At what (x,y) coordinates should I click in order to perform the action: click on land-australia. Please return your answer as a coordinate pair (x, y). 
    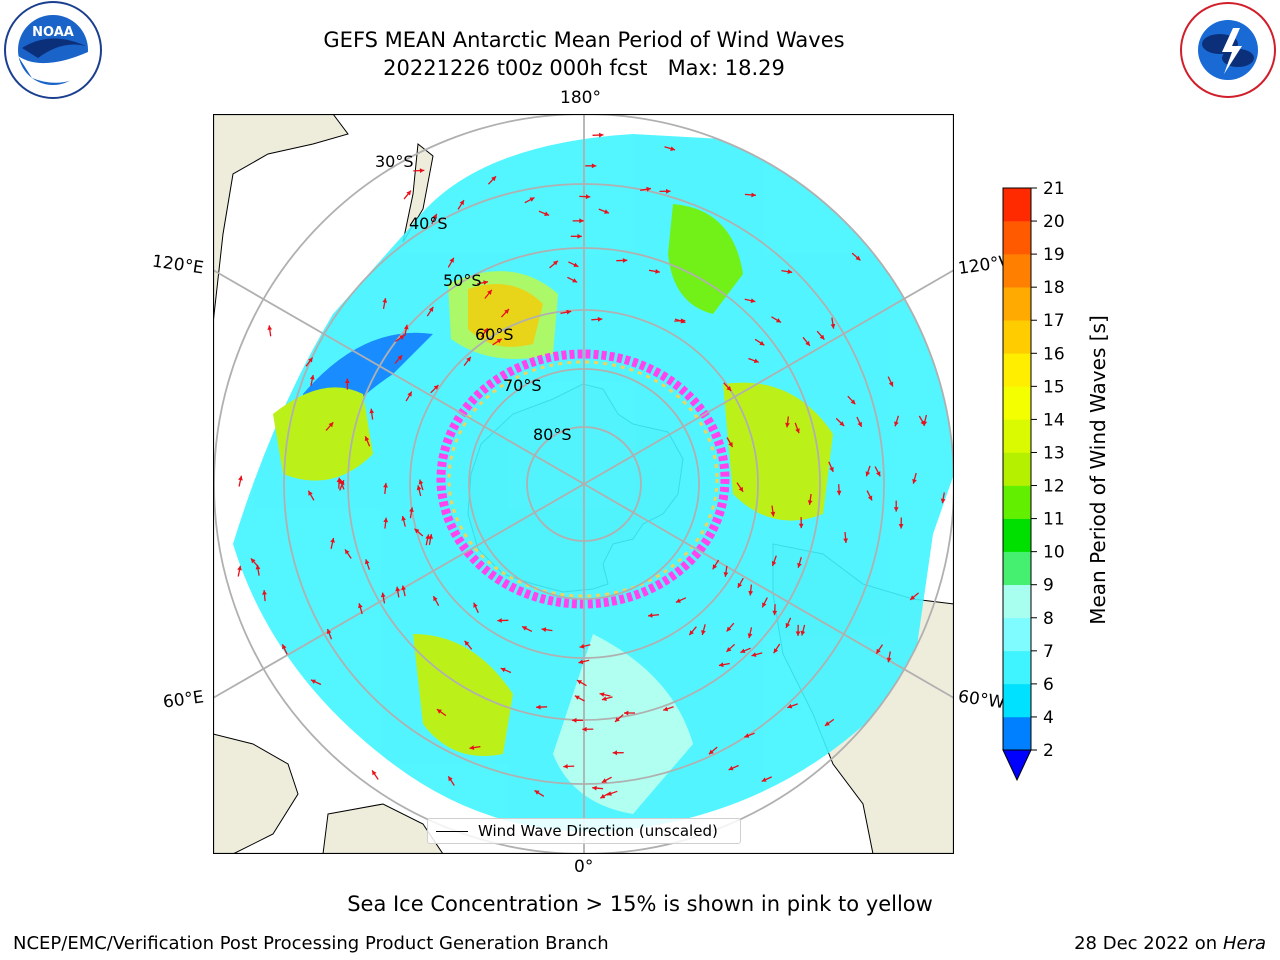
    Looking at the image, I should click on (281, 219).